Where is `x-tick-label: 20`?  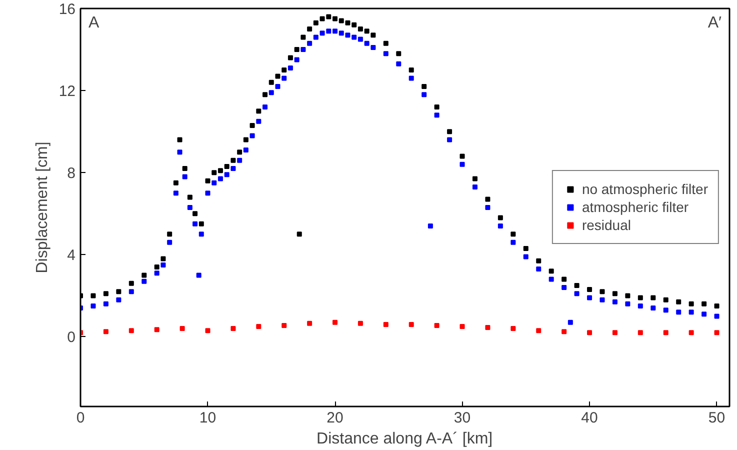 x-tick-label: 20 is located at coordinates (335, 418).